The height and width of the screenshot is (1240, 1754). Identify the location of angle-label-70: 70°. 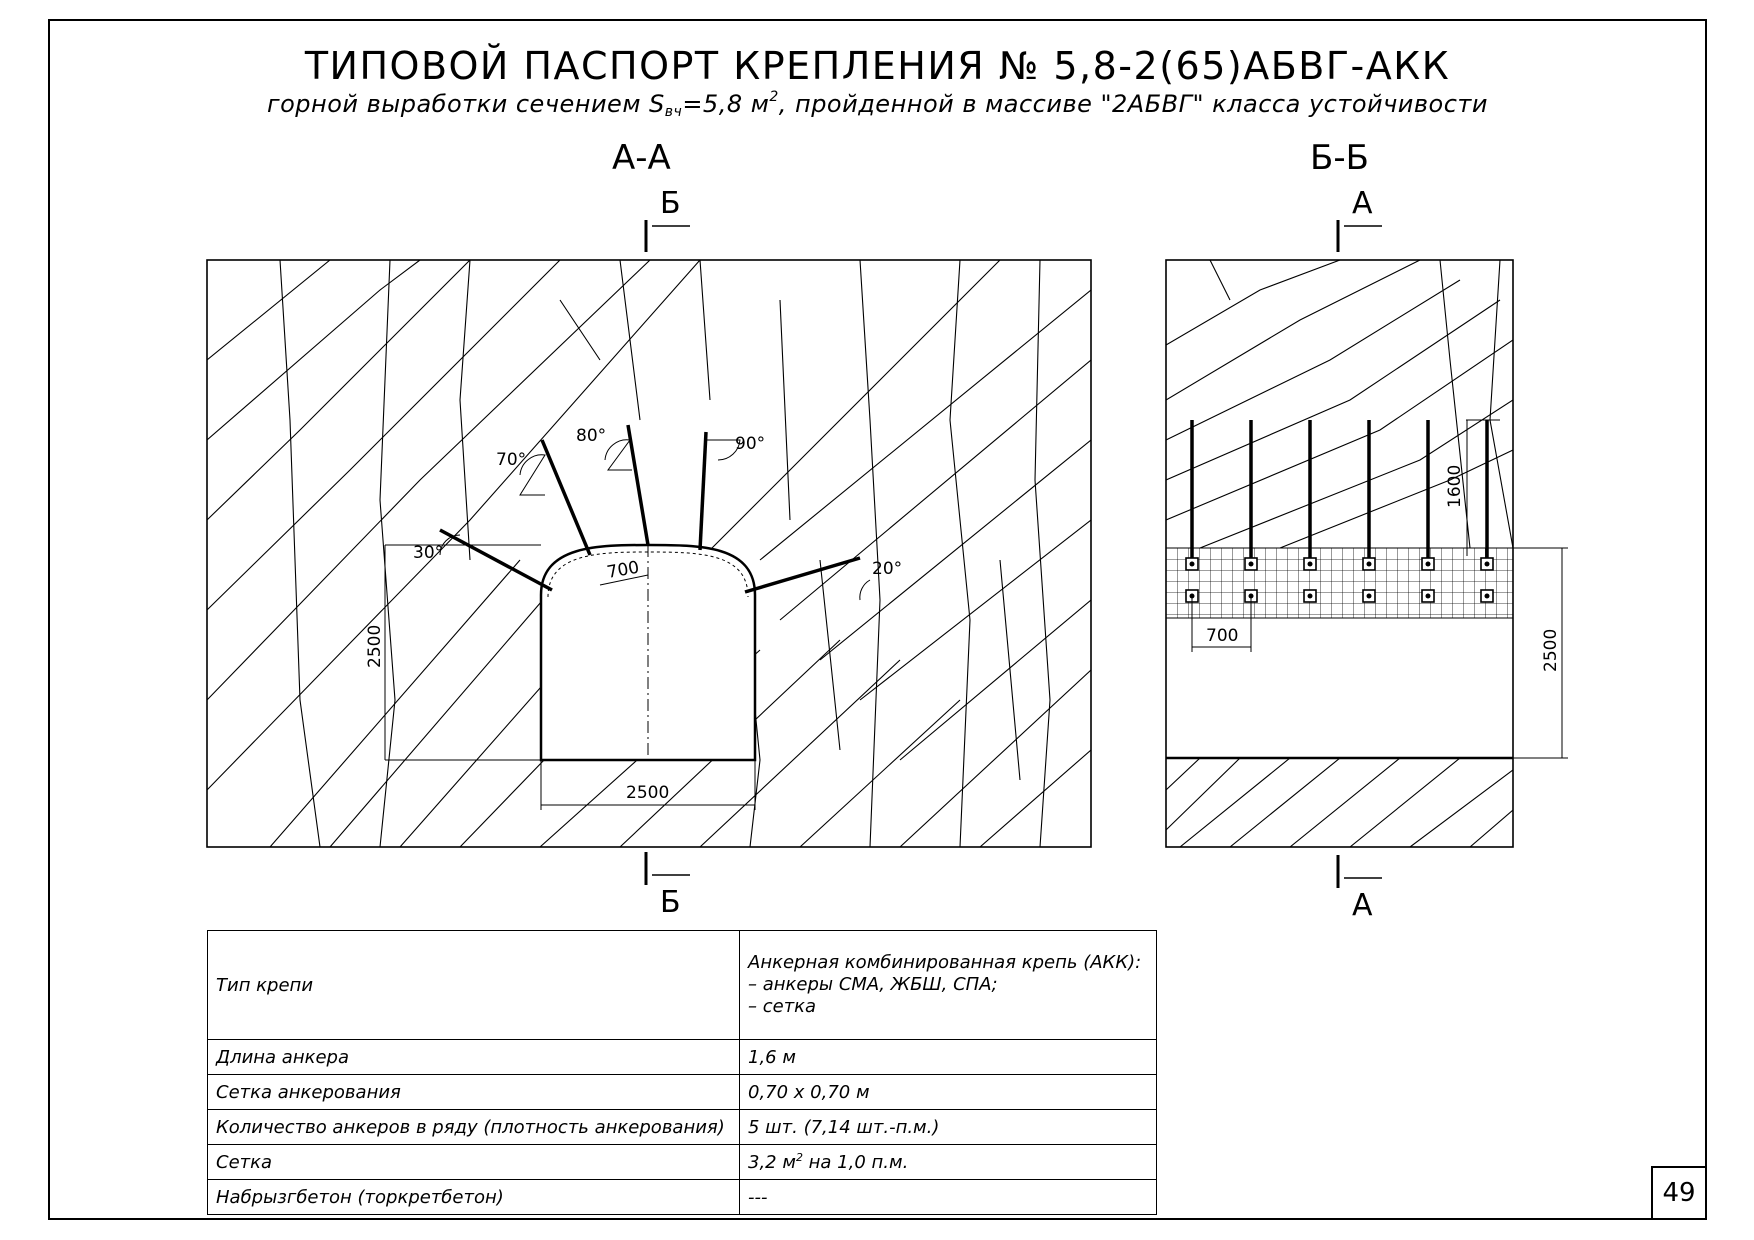
(511, 460).